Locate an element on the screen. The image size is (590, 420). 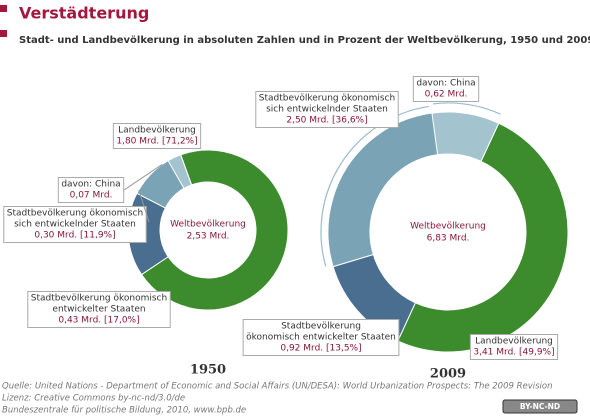
chart-label: 1950 is located at coordinates (208, 370).